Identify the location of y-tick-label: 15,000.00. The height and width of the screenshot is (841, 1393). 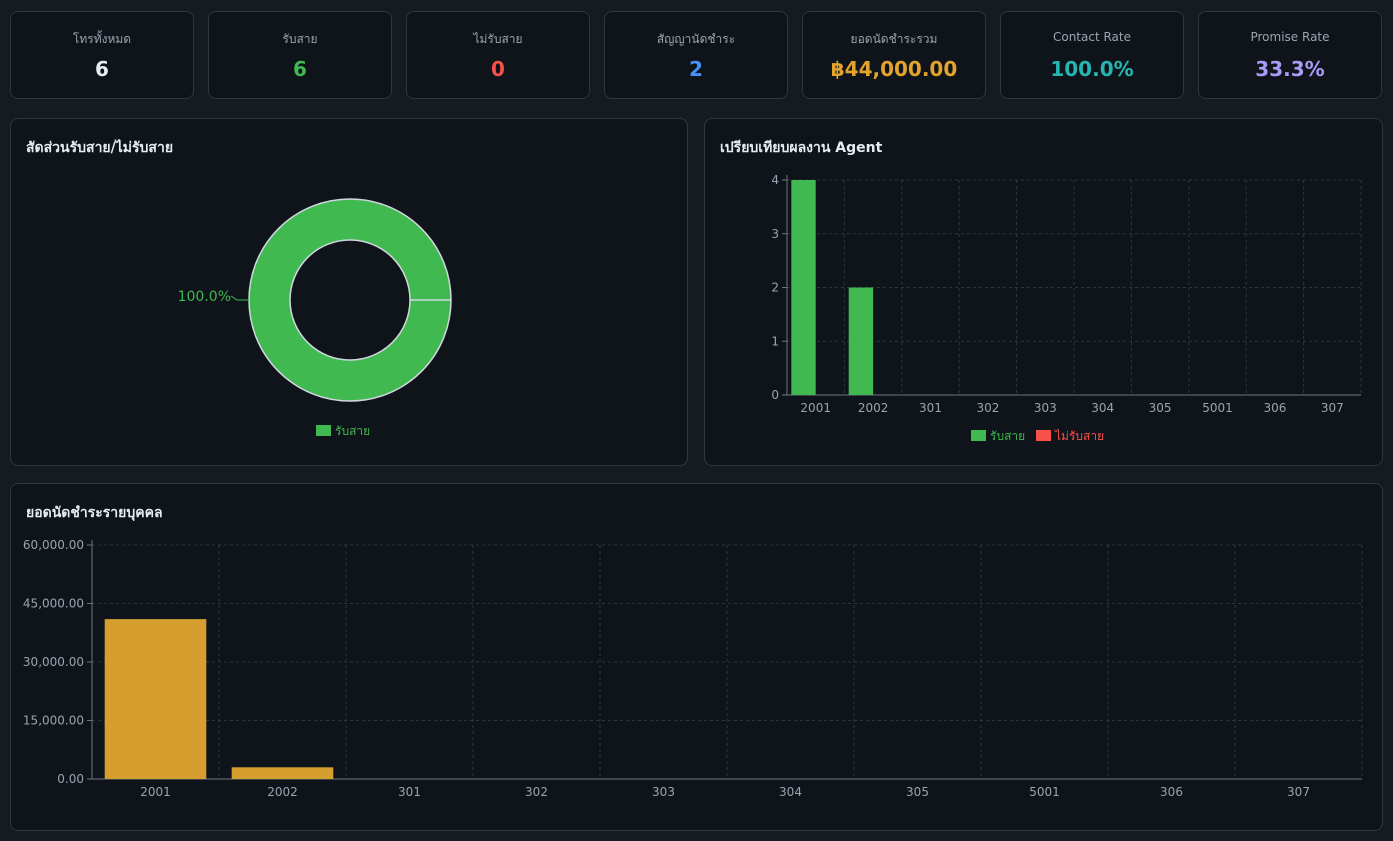
(53, 721).